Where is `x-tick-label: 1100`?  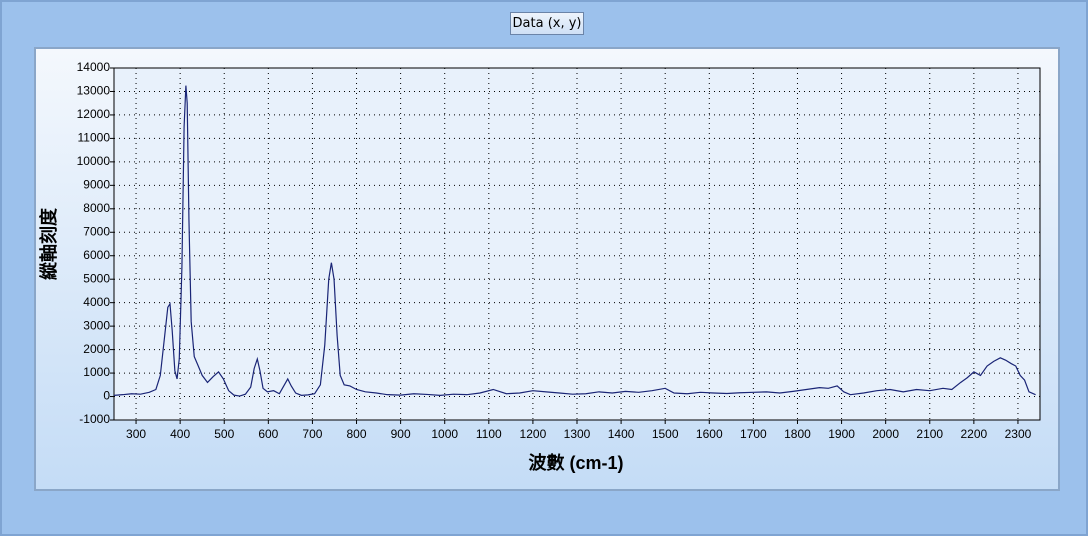
x-tick-label: 1100 is located at coordinates (489, 434).